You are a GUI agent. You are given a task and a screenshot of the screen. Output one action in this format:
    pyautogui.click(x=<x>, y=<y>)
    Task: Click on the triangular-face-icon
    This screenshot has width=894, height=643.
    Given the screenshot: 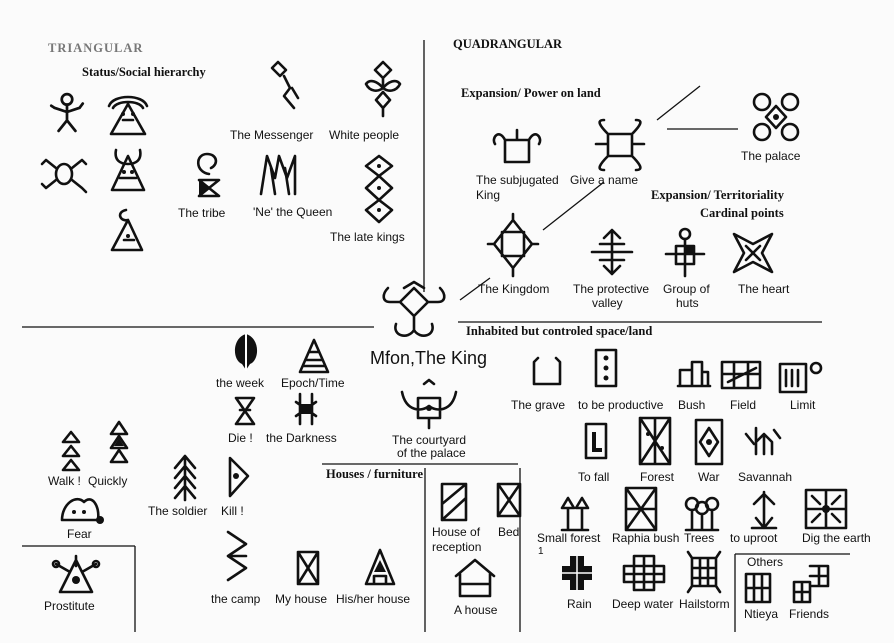 What is the action you would take?
    pyautogui.click(x=128, y=114)
    